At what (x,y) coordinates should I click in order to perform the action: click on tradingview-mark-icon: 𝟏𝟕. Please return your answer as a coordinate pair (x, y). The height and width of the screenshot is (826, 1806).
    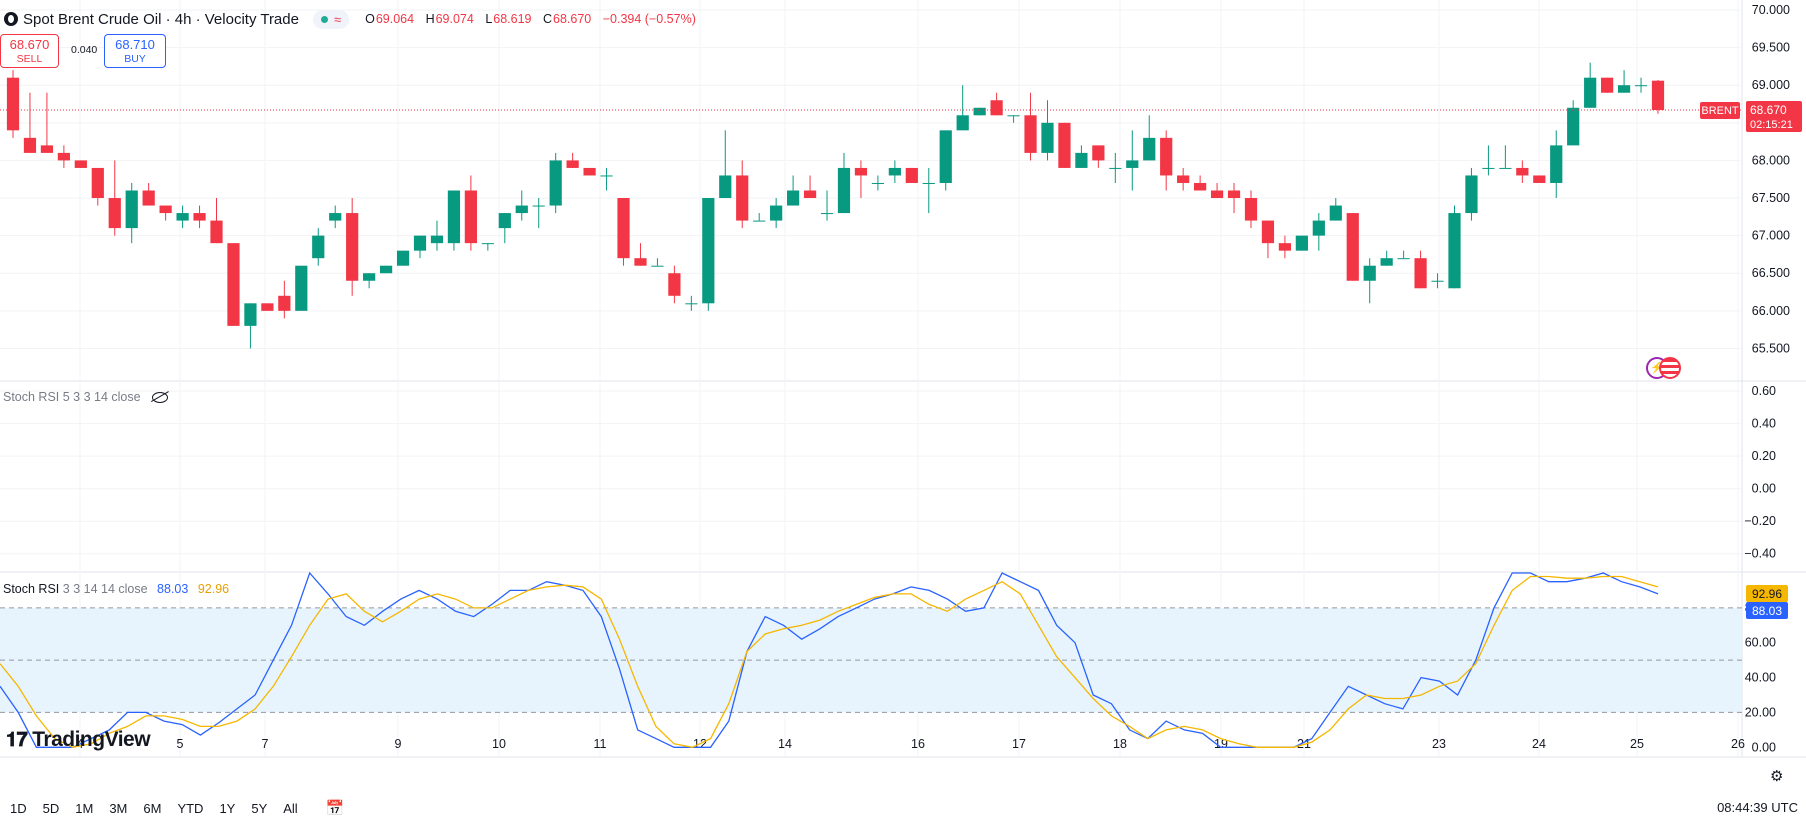
    Looking at the image, I should click on (17, 739).